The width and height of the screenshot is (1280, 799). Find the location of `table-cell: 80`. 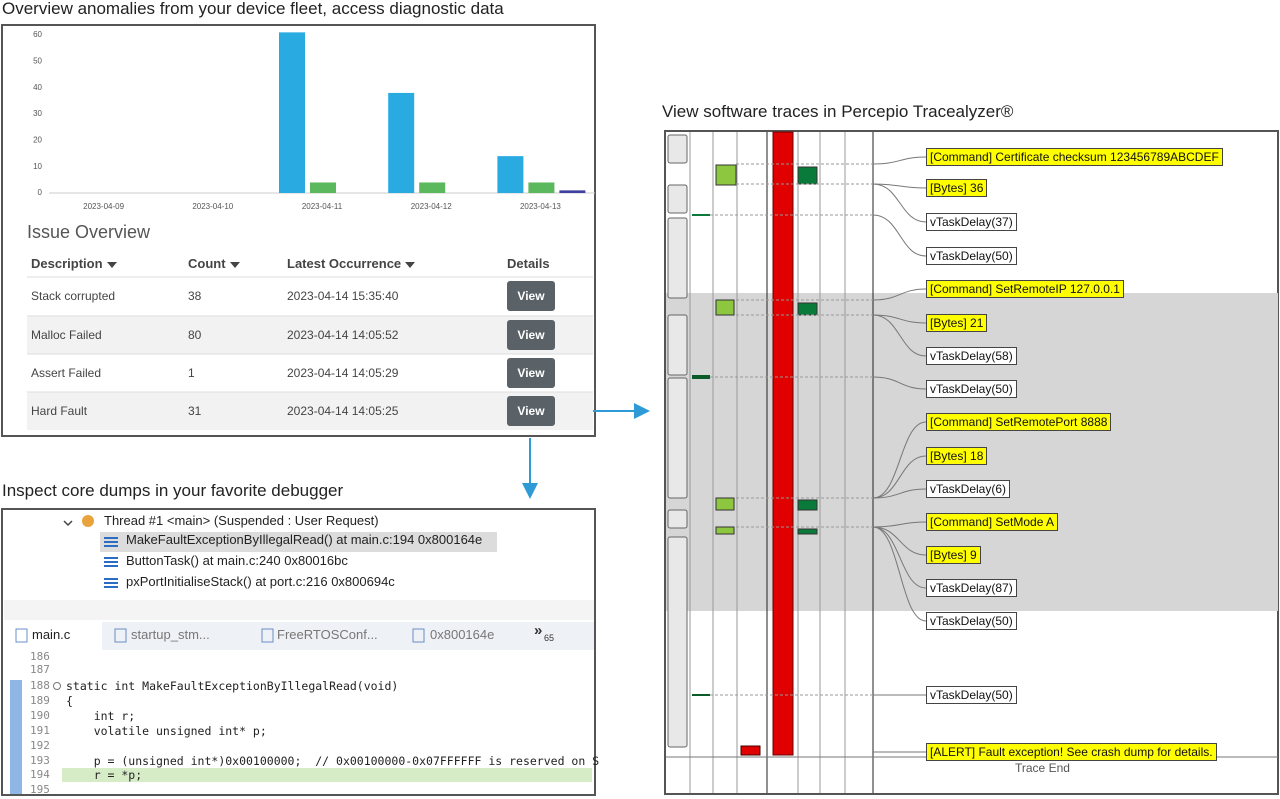

table-cell: 80 is located at coordinates (195, 335).